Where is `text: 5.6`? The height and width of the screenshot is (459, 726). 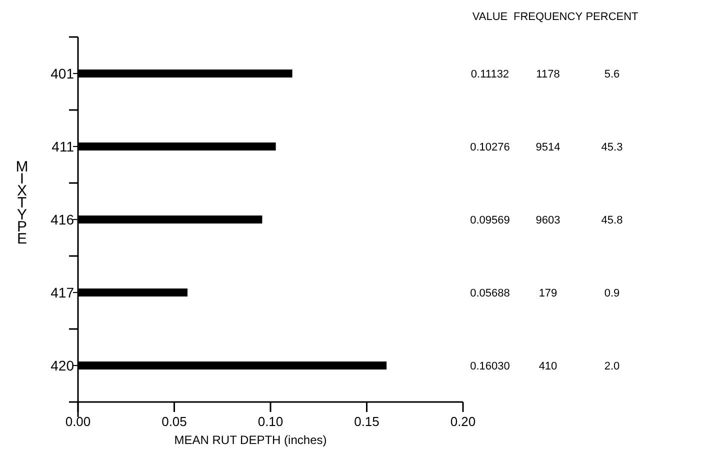 text: 5.6 is located at coordinates (612, 74).